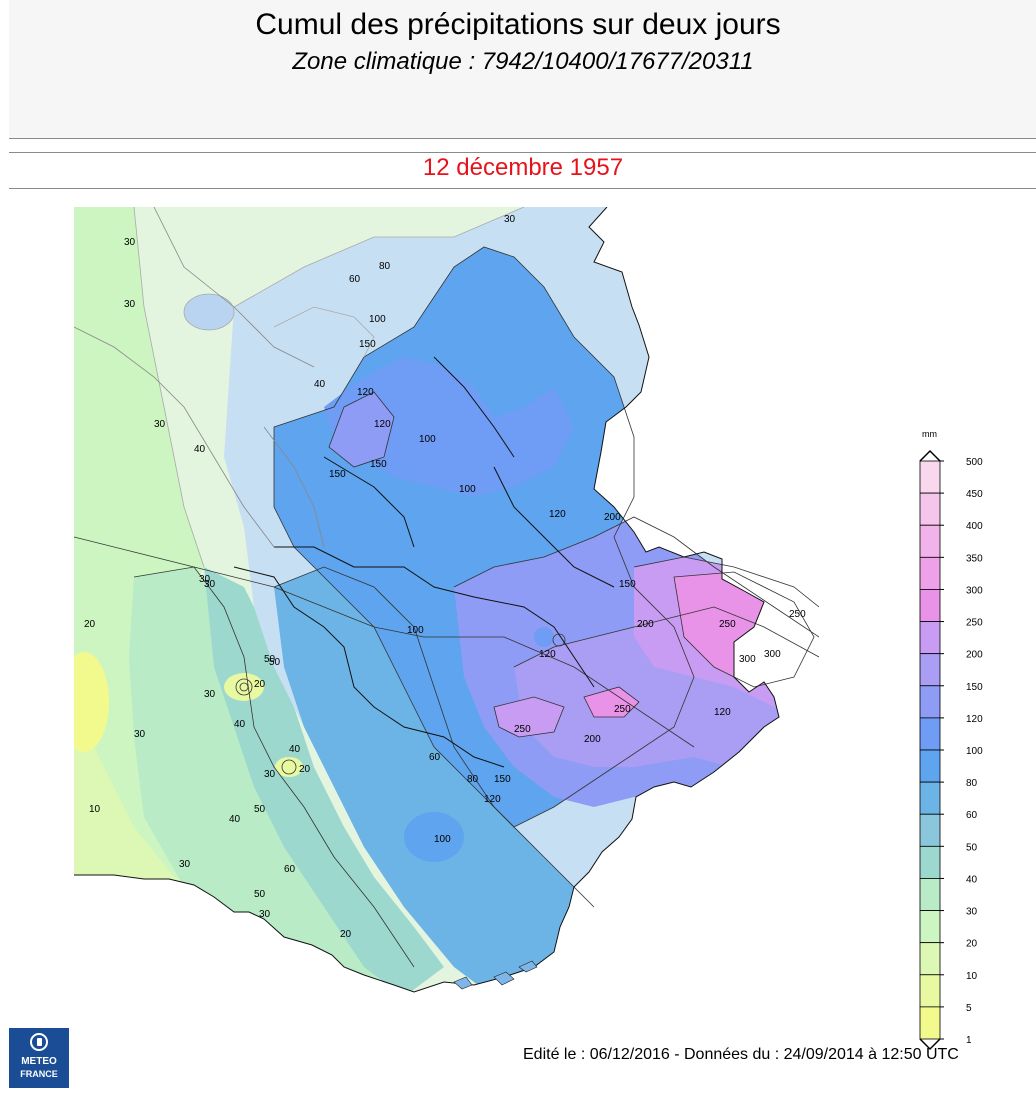  Describe the element at coordinates (974, 462) in the screenshot. I see `legend-label: 500` at that location.